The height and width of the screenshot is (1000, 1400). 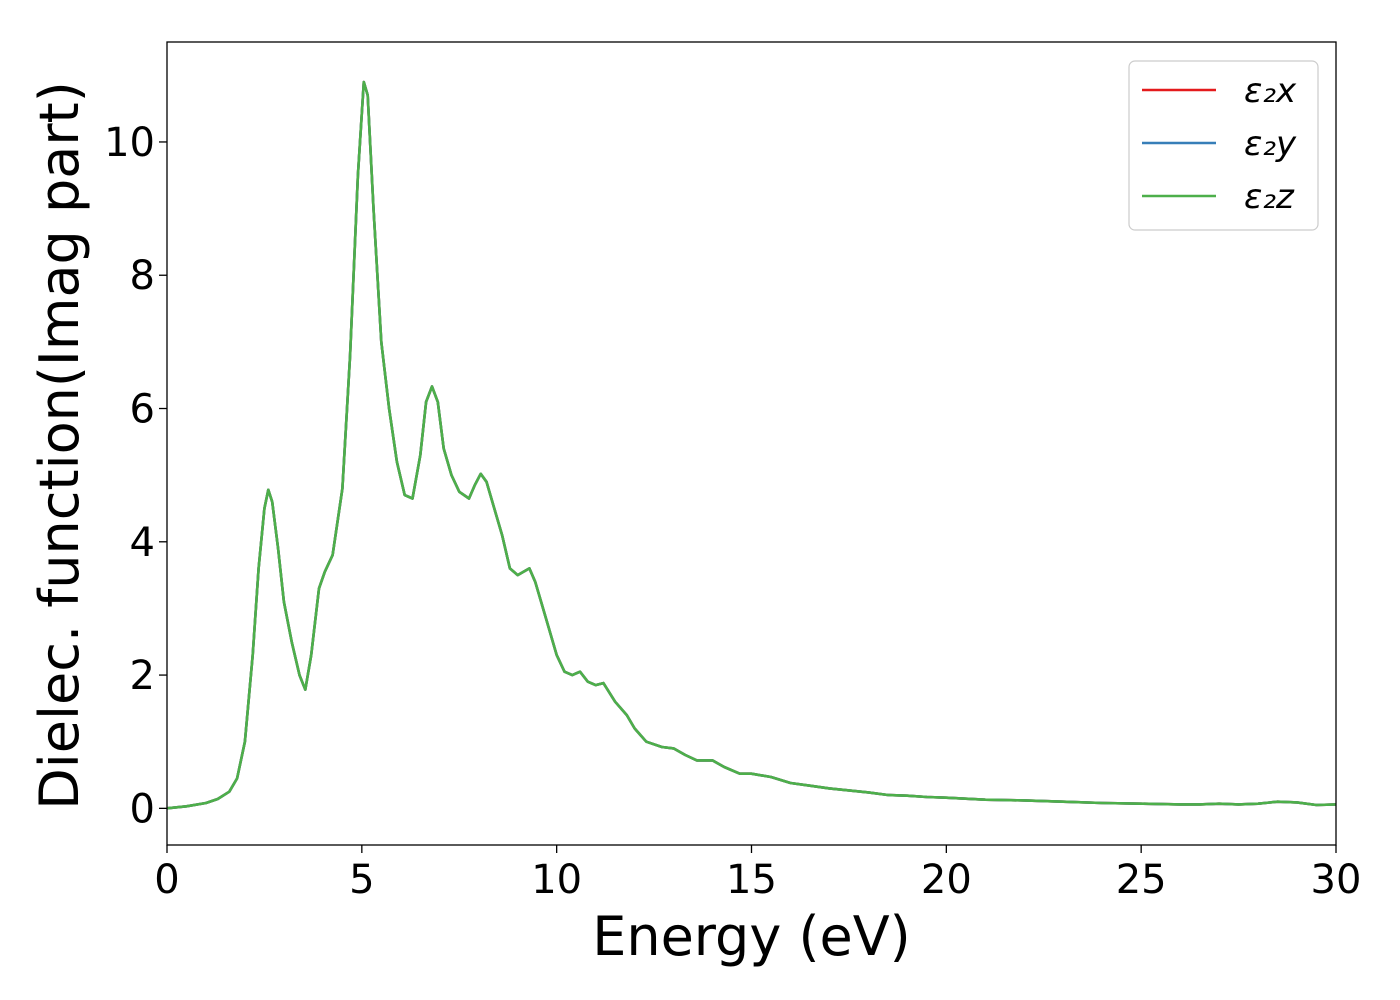 What do you see at coordinates (1270, 144) in the screenshot?
I see `legend-label: ε₂y` at bounding box center [1270, 144].